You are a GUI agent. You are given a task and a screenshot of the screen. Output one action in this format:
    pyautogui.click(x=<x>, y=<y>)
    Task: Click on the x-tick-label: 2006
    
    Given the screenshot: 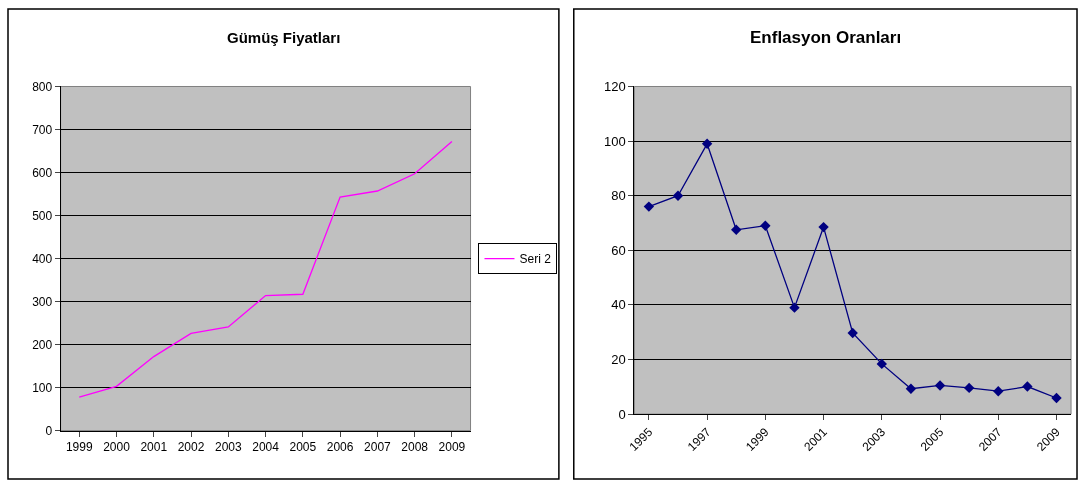 What is the action you would take?
    pyautogui.click(x=340, y=447)
    